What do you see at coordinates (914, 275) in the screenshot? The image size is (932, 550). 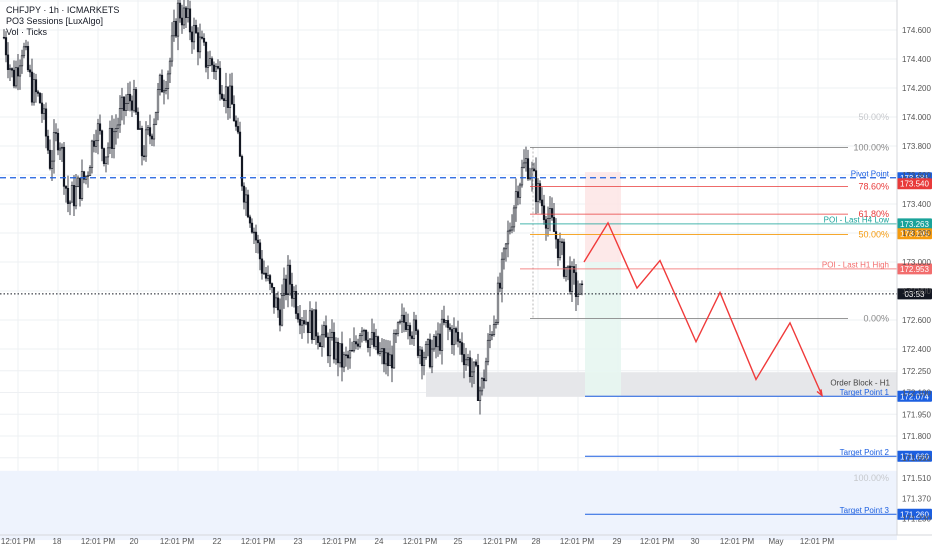 I see `y-axis-bg` at bounding box center [914, 275].